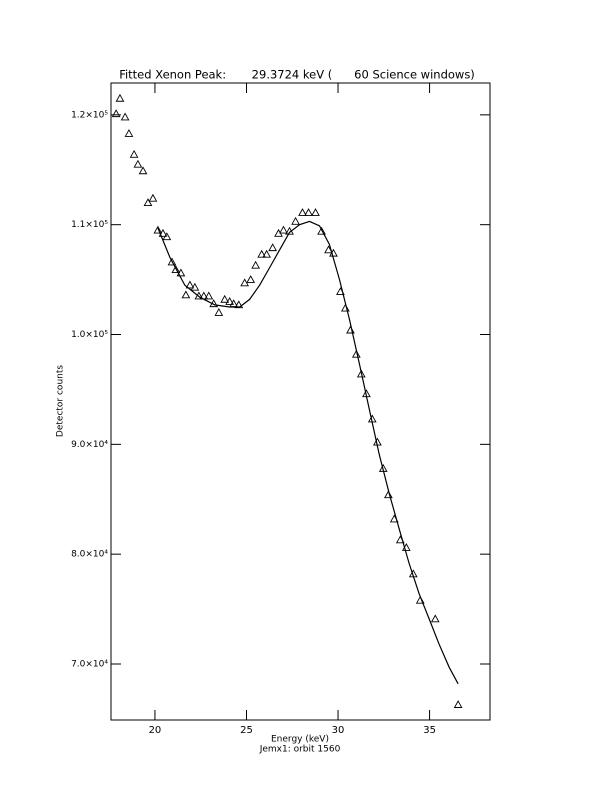  Describe the element at coordinates (61, 401) in the screenshot. I see `y-axis-label: Detector counts` at that location.